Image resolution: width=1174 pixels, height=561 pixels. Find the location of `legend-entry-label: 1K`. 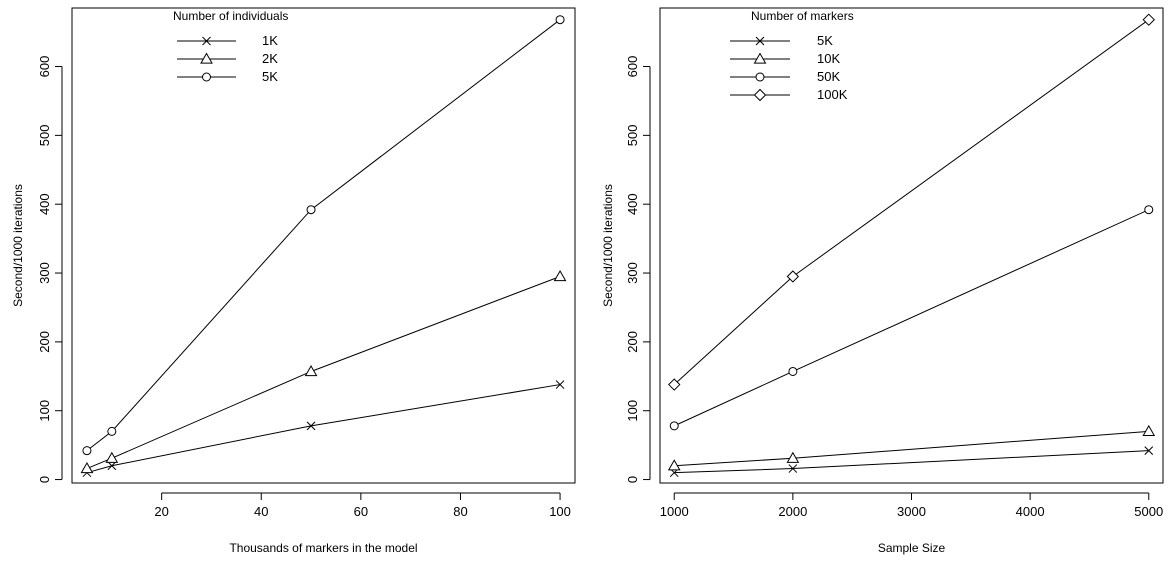

legend-entry-label: 1K is located at coordinates (270, 40).